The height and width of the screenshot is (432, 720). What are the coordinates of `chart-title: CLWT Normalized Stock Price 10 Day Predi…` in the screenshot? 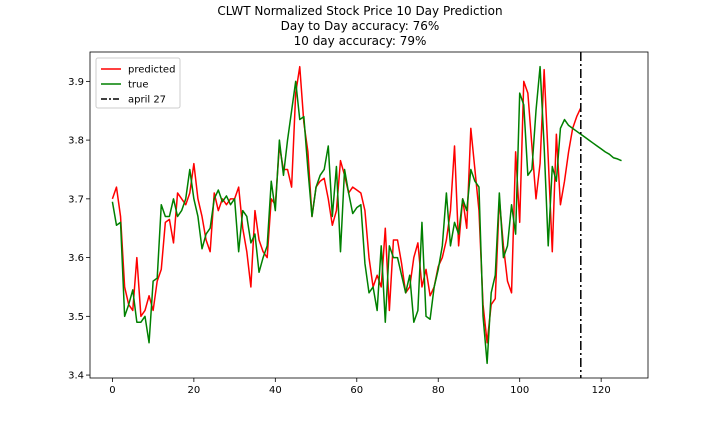 It's located at (360, 11).